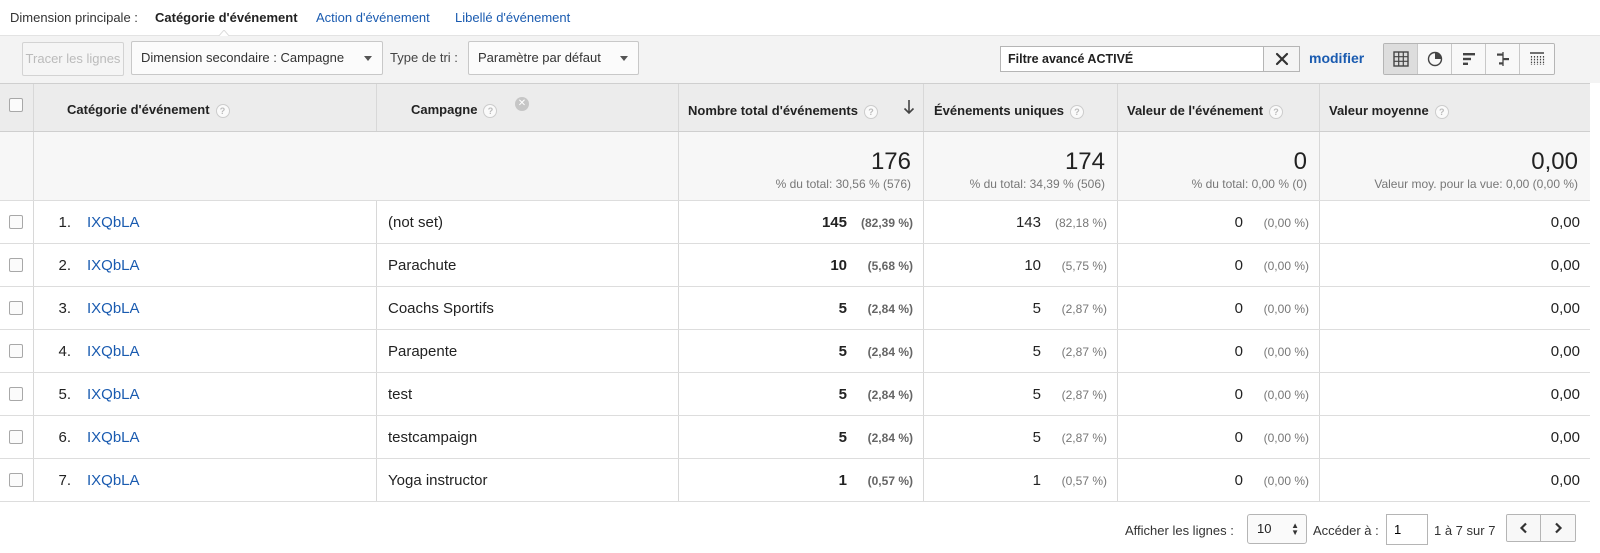  I want to click on header-unique-events: Événements uniques?, so click(1009, 111).